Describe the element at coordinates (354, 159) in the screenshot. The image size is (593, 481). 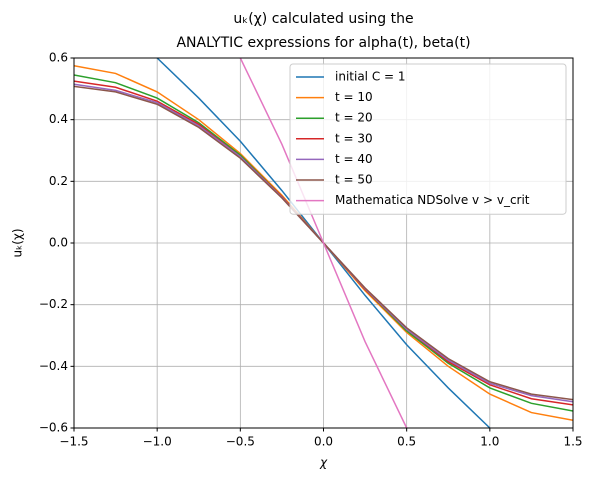
I see `legend-label: t = 40` at that location.